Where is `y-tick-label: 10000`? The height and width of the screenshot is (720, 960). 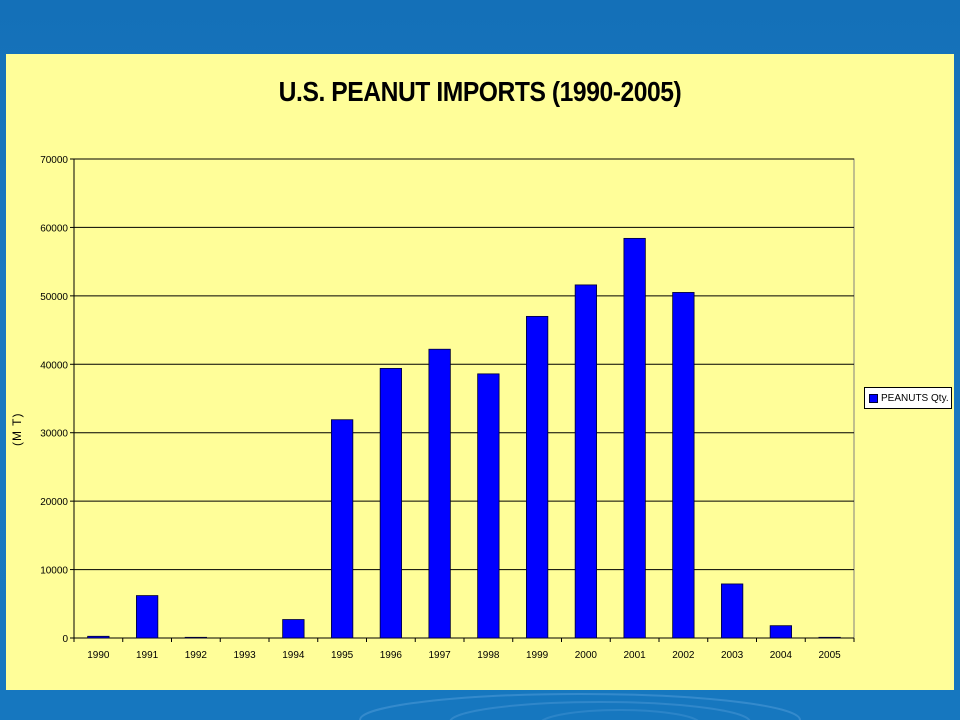 y-tick-label: 10000 is located at coordinates (54, 571).